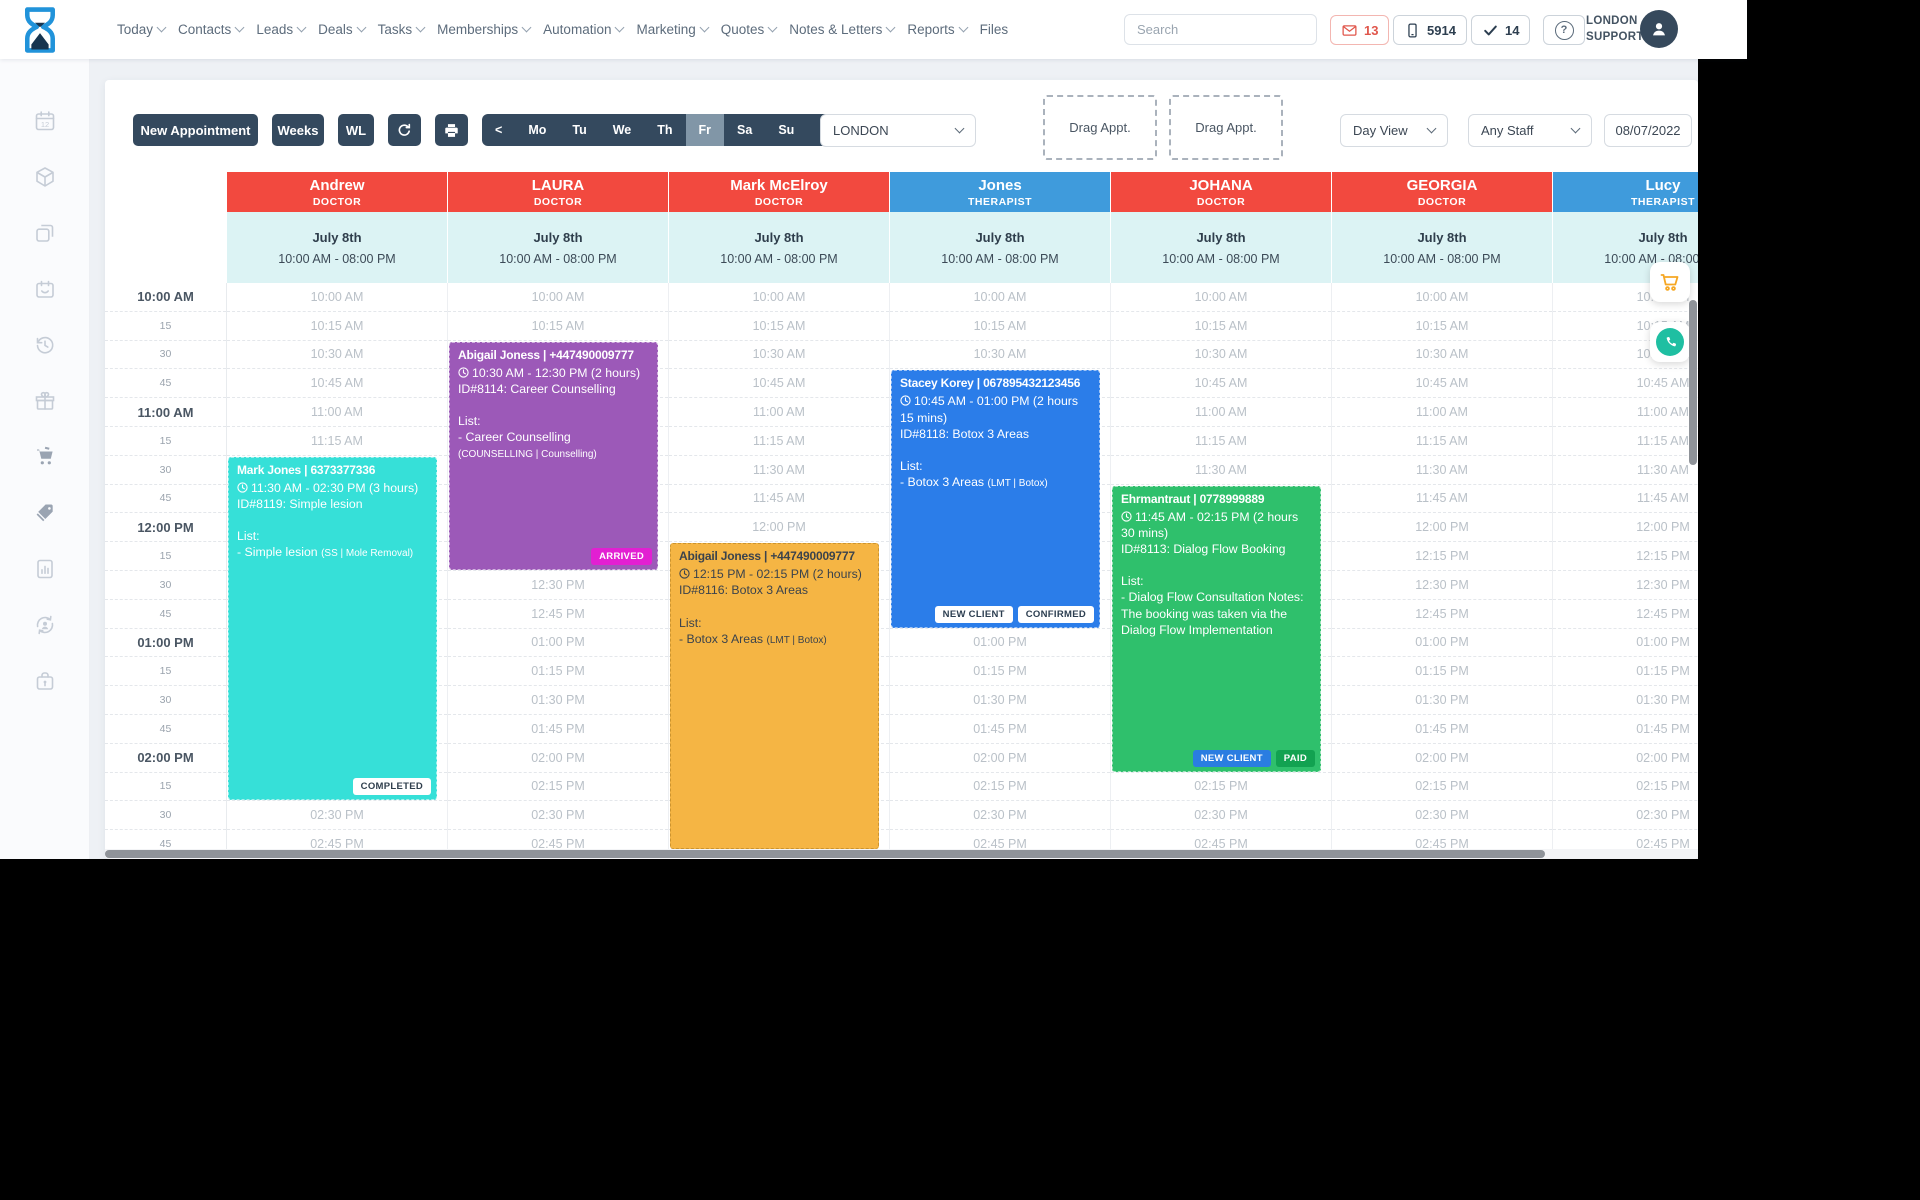 The width and height of the screenshot is (1920, 1200). Describe the element at coordinates (1430, 30) in the screenshot. I see `phone-badge: 5914` at that location.